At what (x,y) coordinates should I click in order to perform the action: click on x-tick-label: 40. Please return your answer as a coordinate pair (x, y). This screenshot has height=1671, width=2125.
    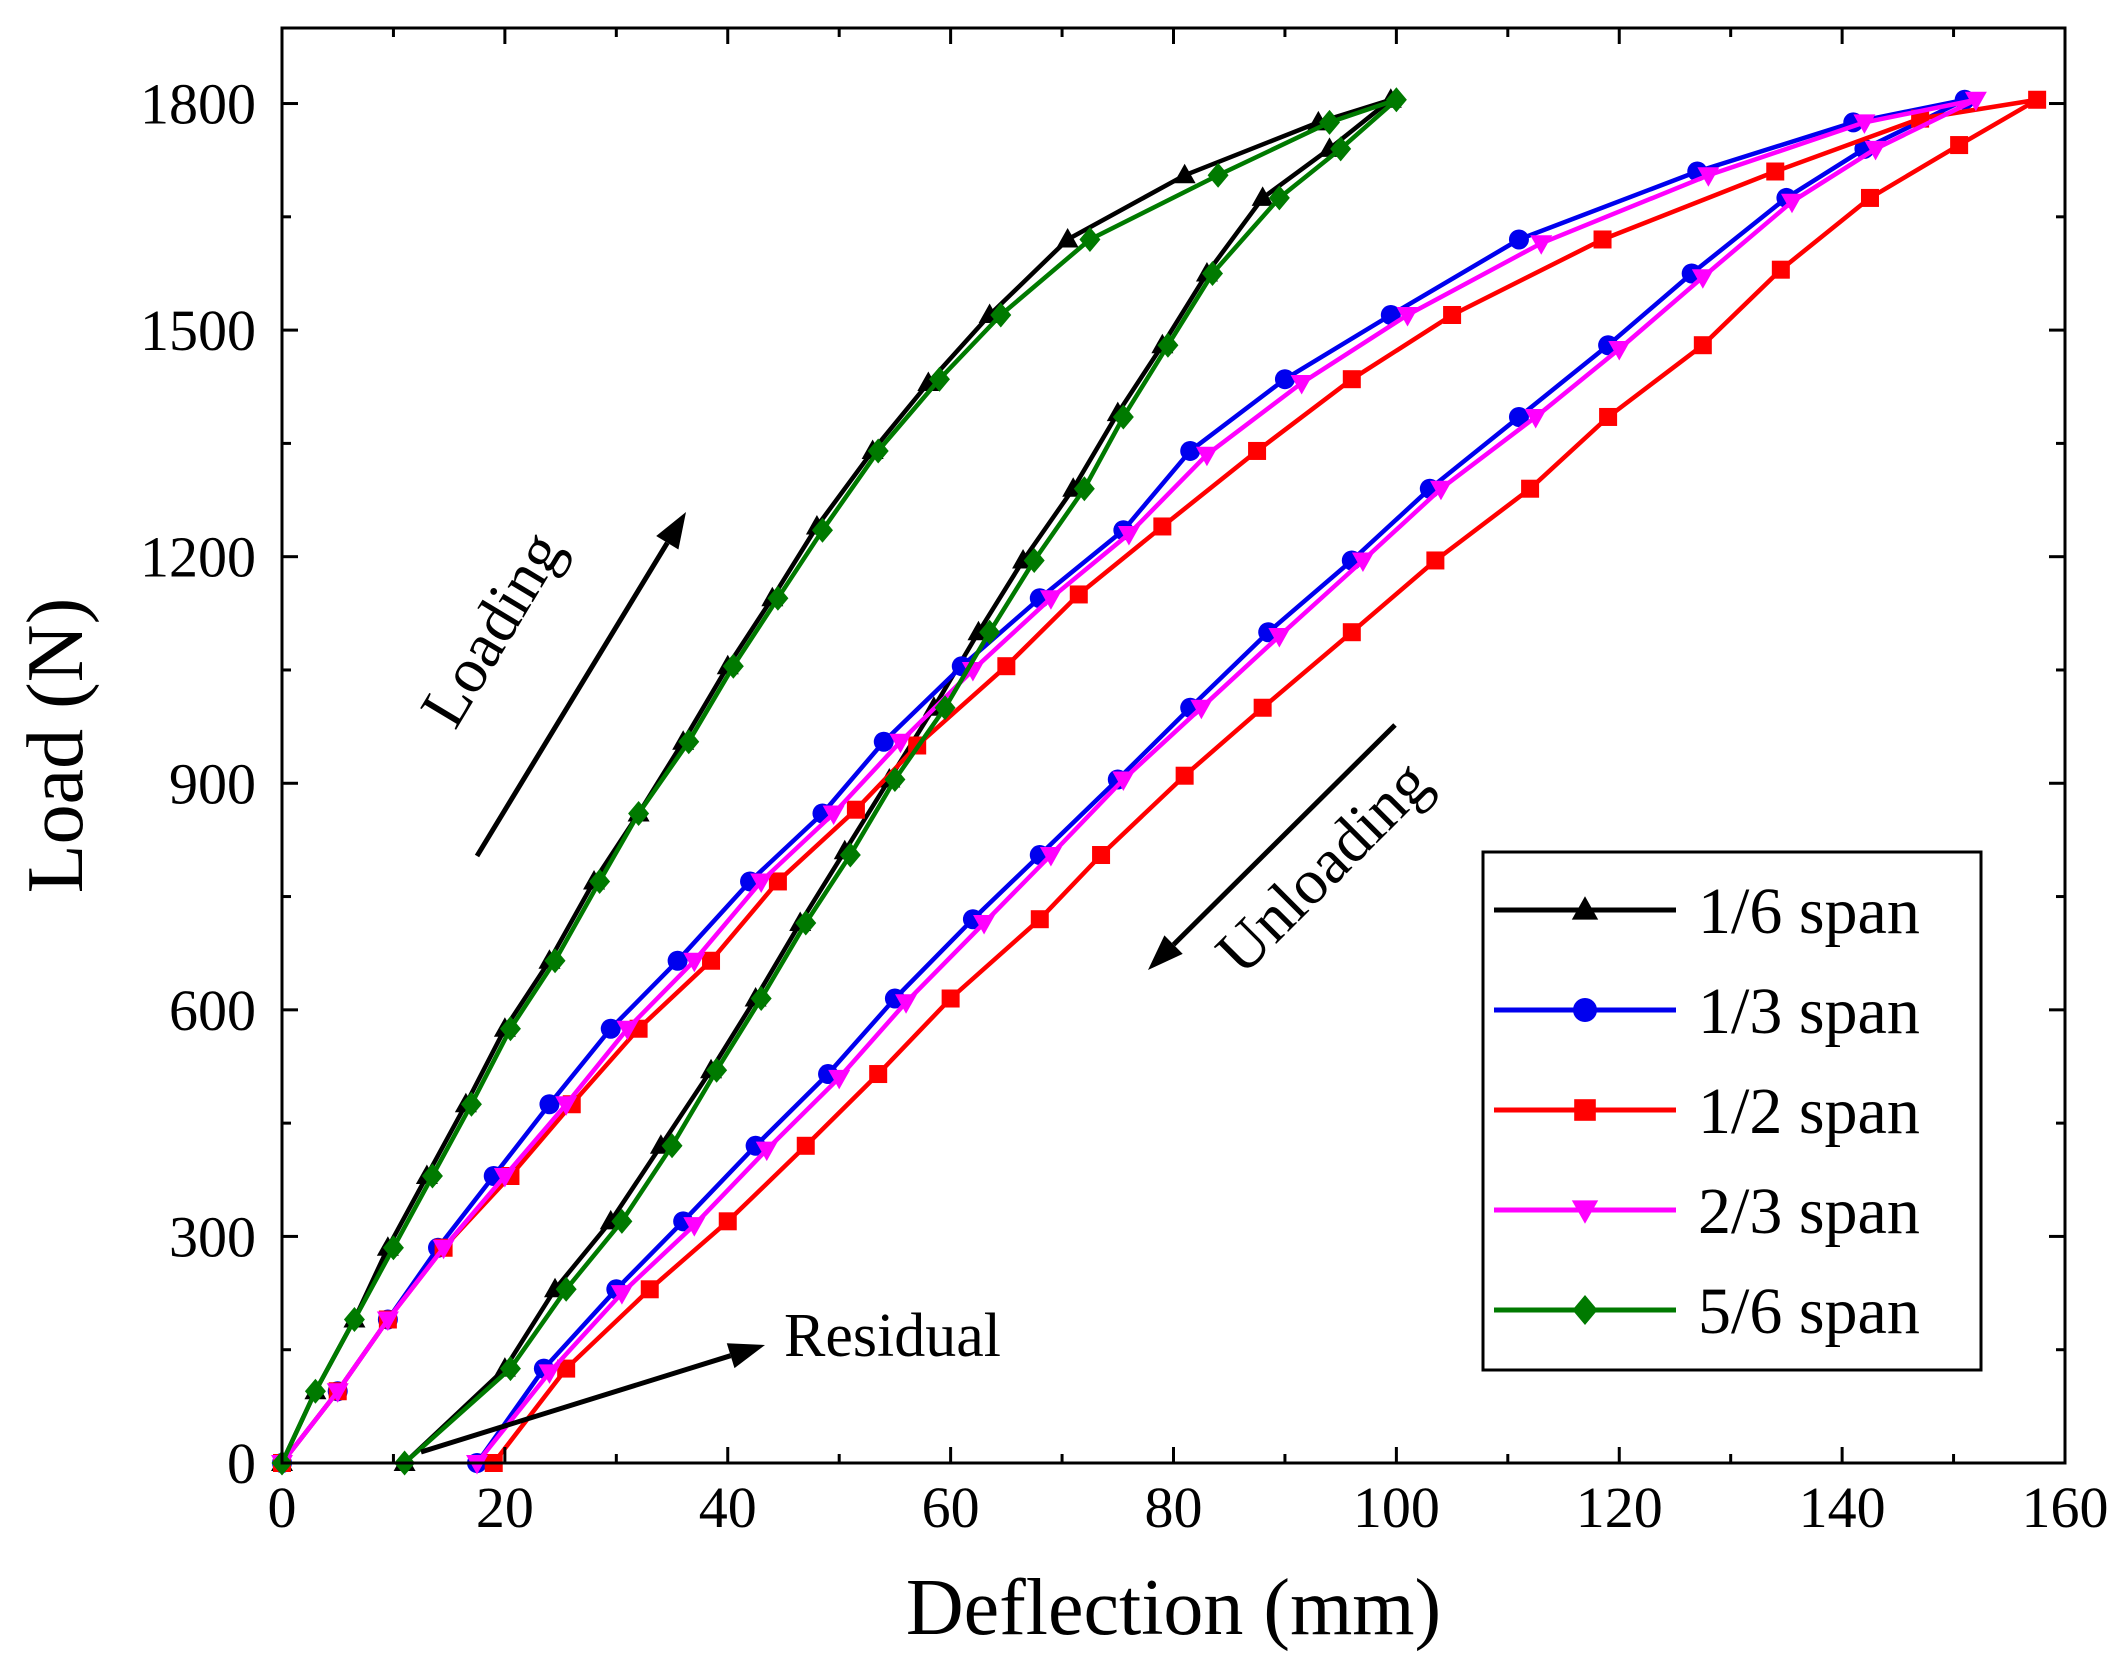
    Looking at the image, I should click on (728, 1507).